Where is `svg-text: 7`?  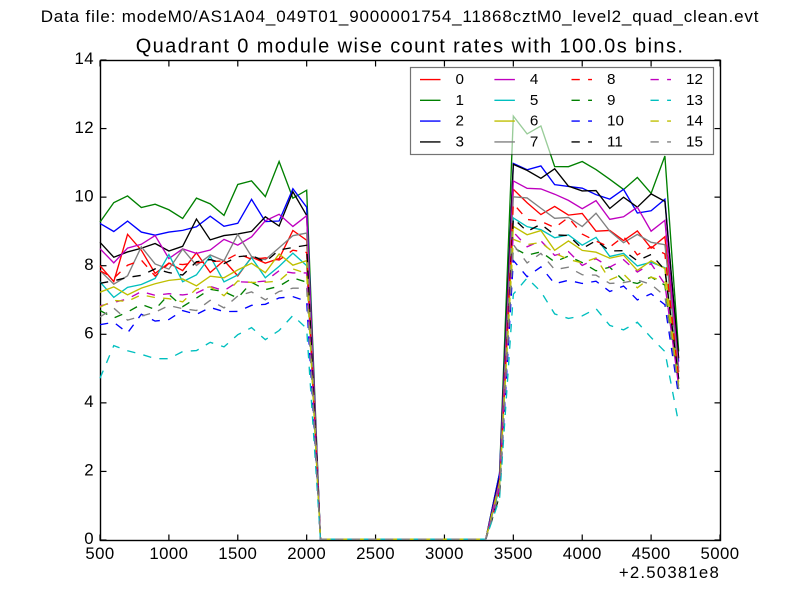 svg-text: 7 is located at coordinates (534, 142).